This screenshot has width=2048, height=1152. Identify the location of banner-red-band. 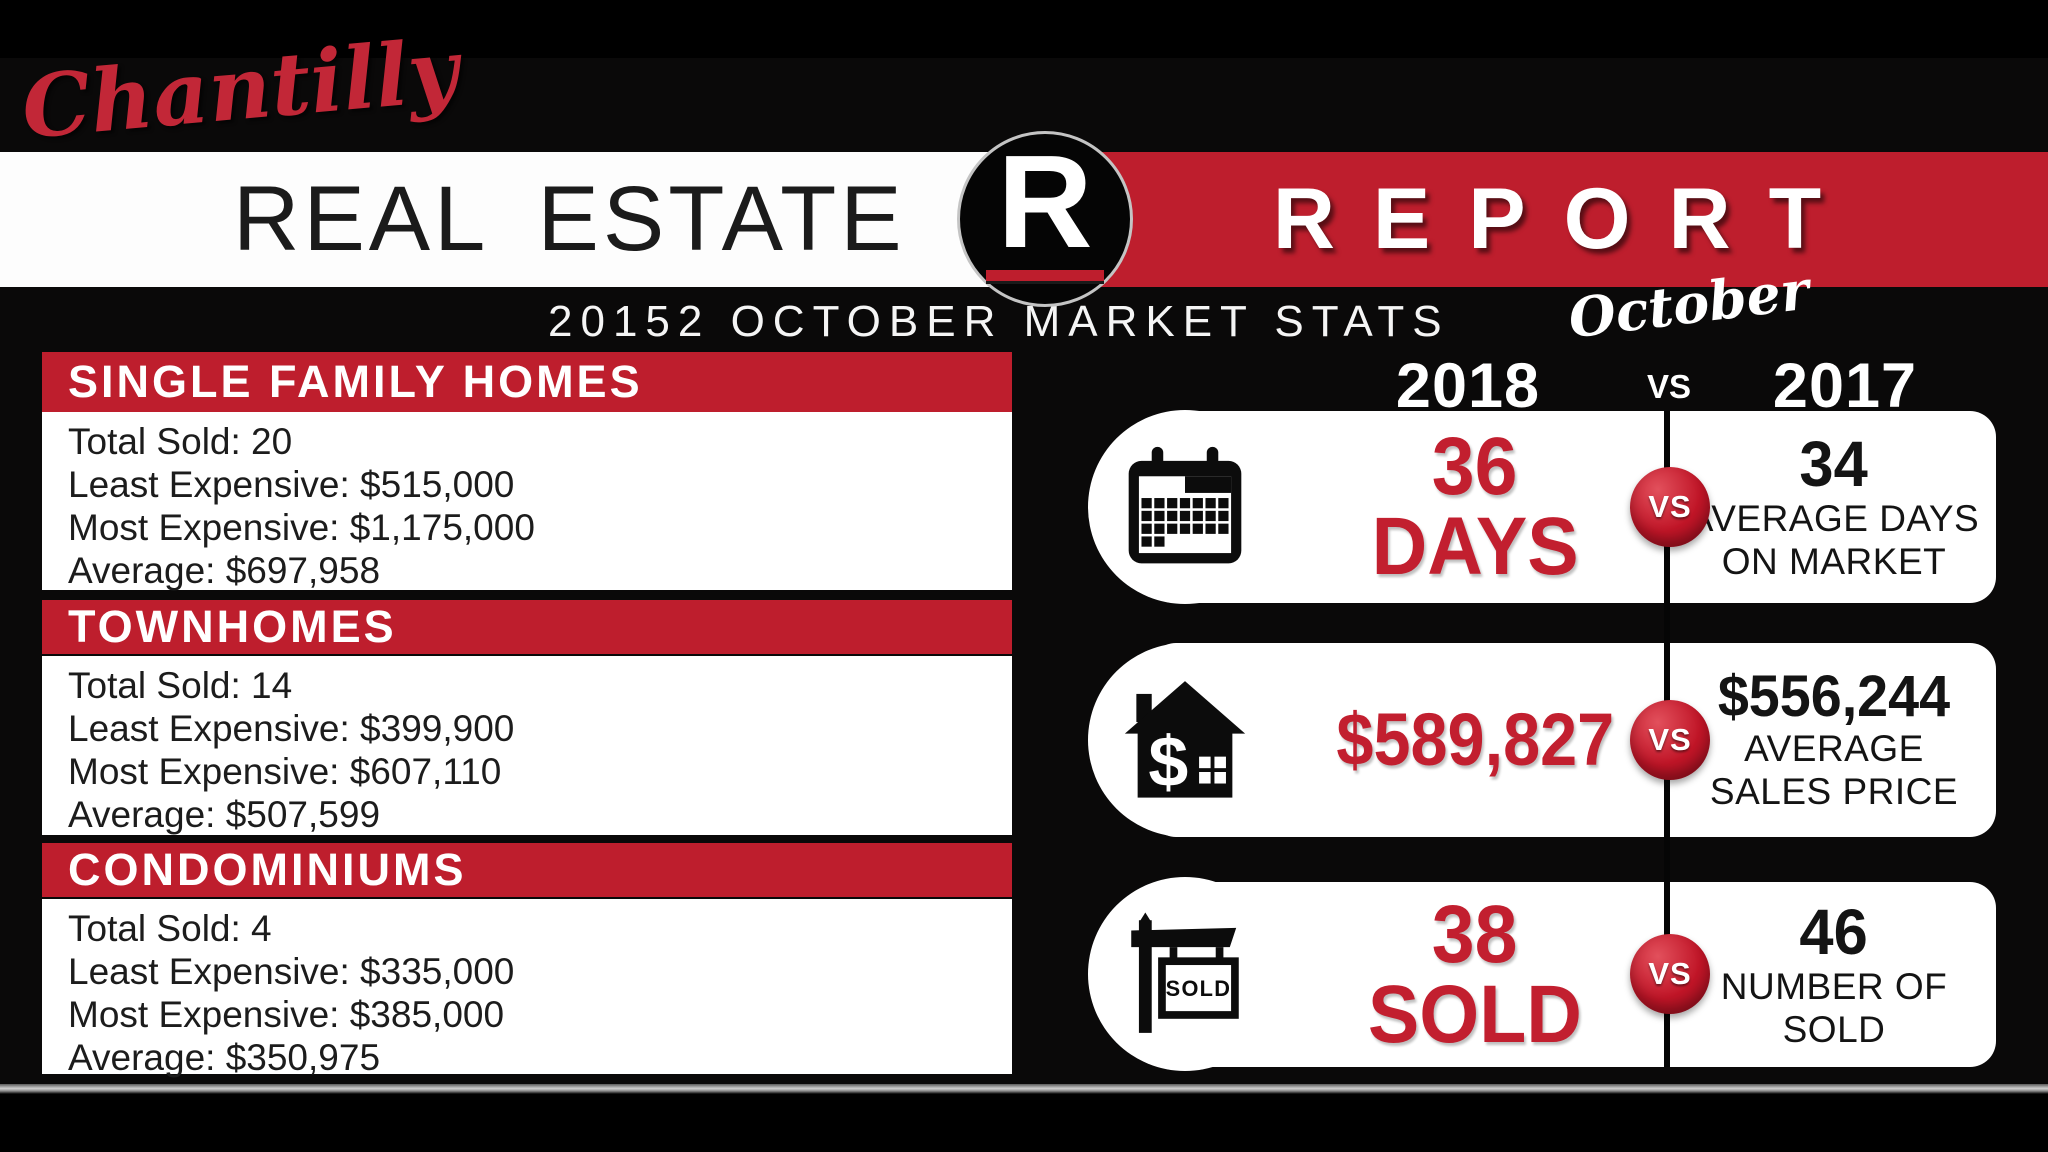
(1547, 219).